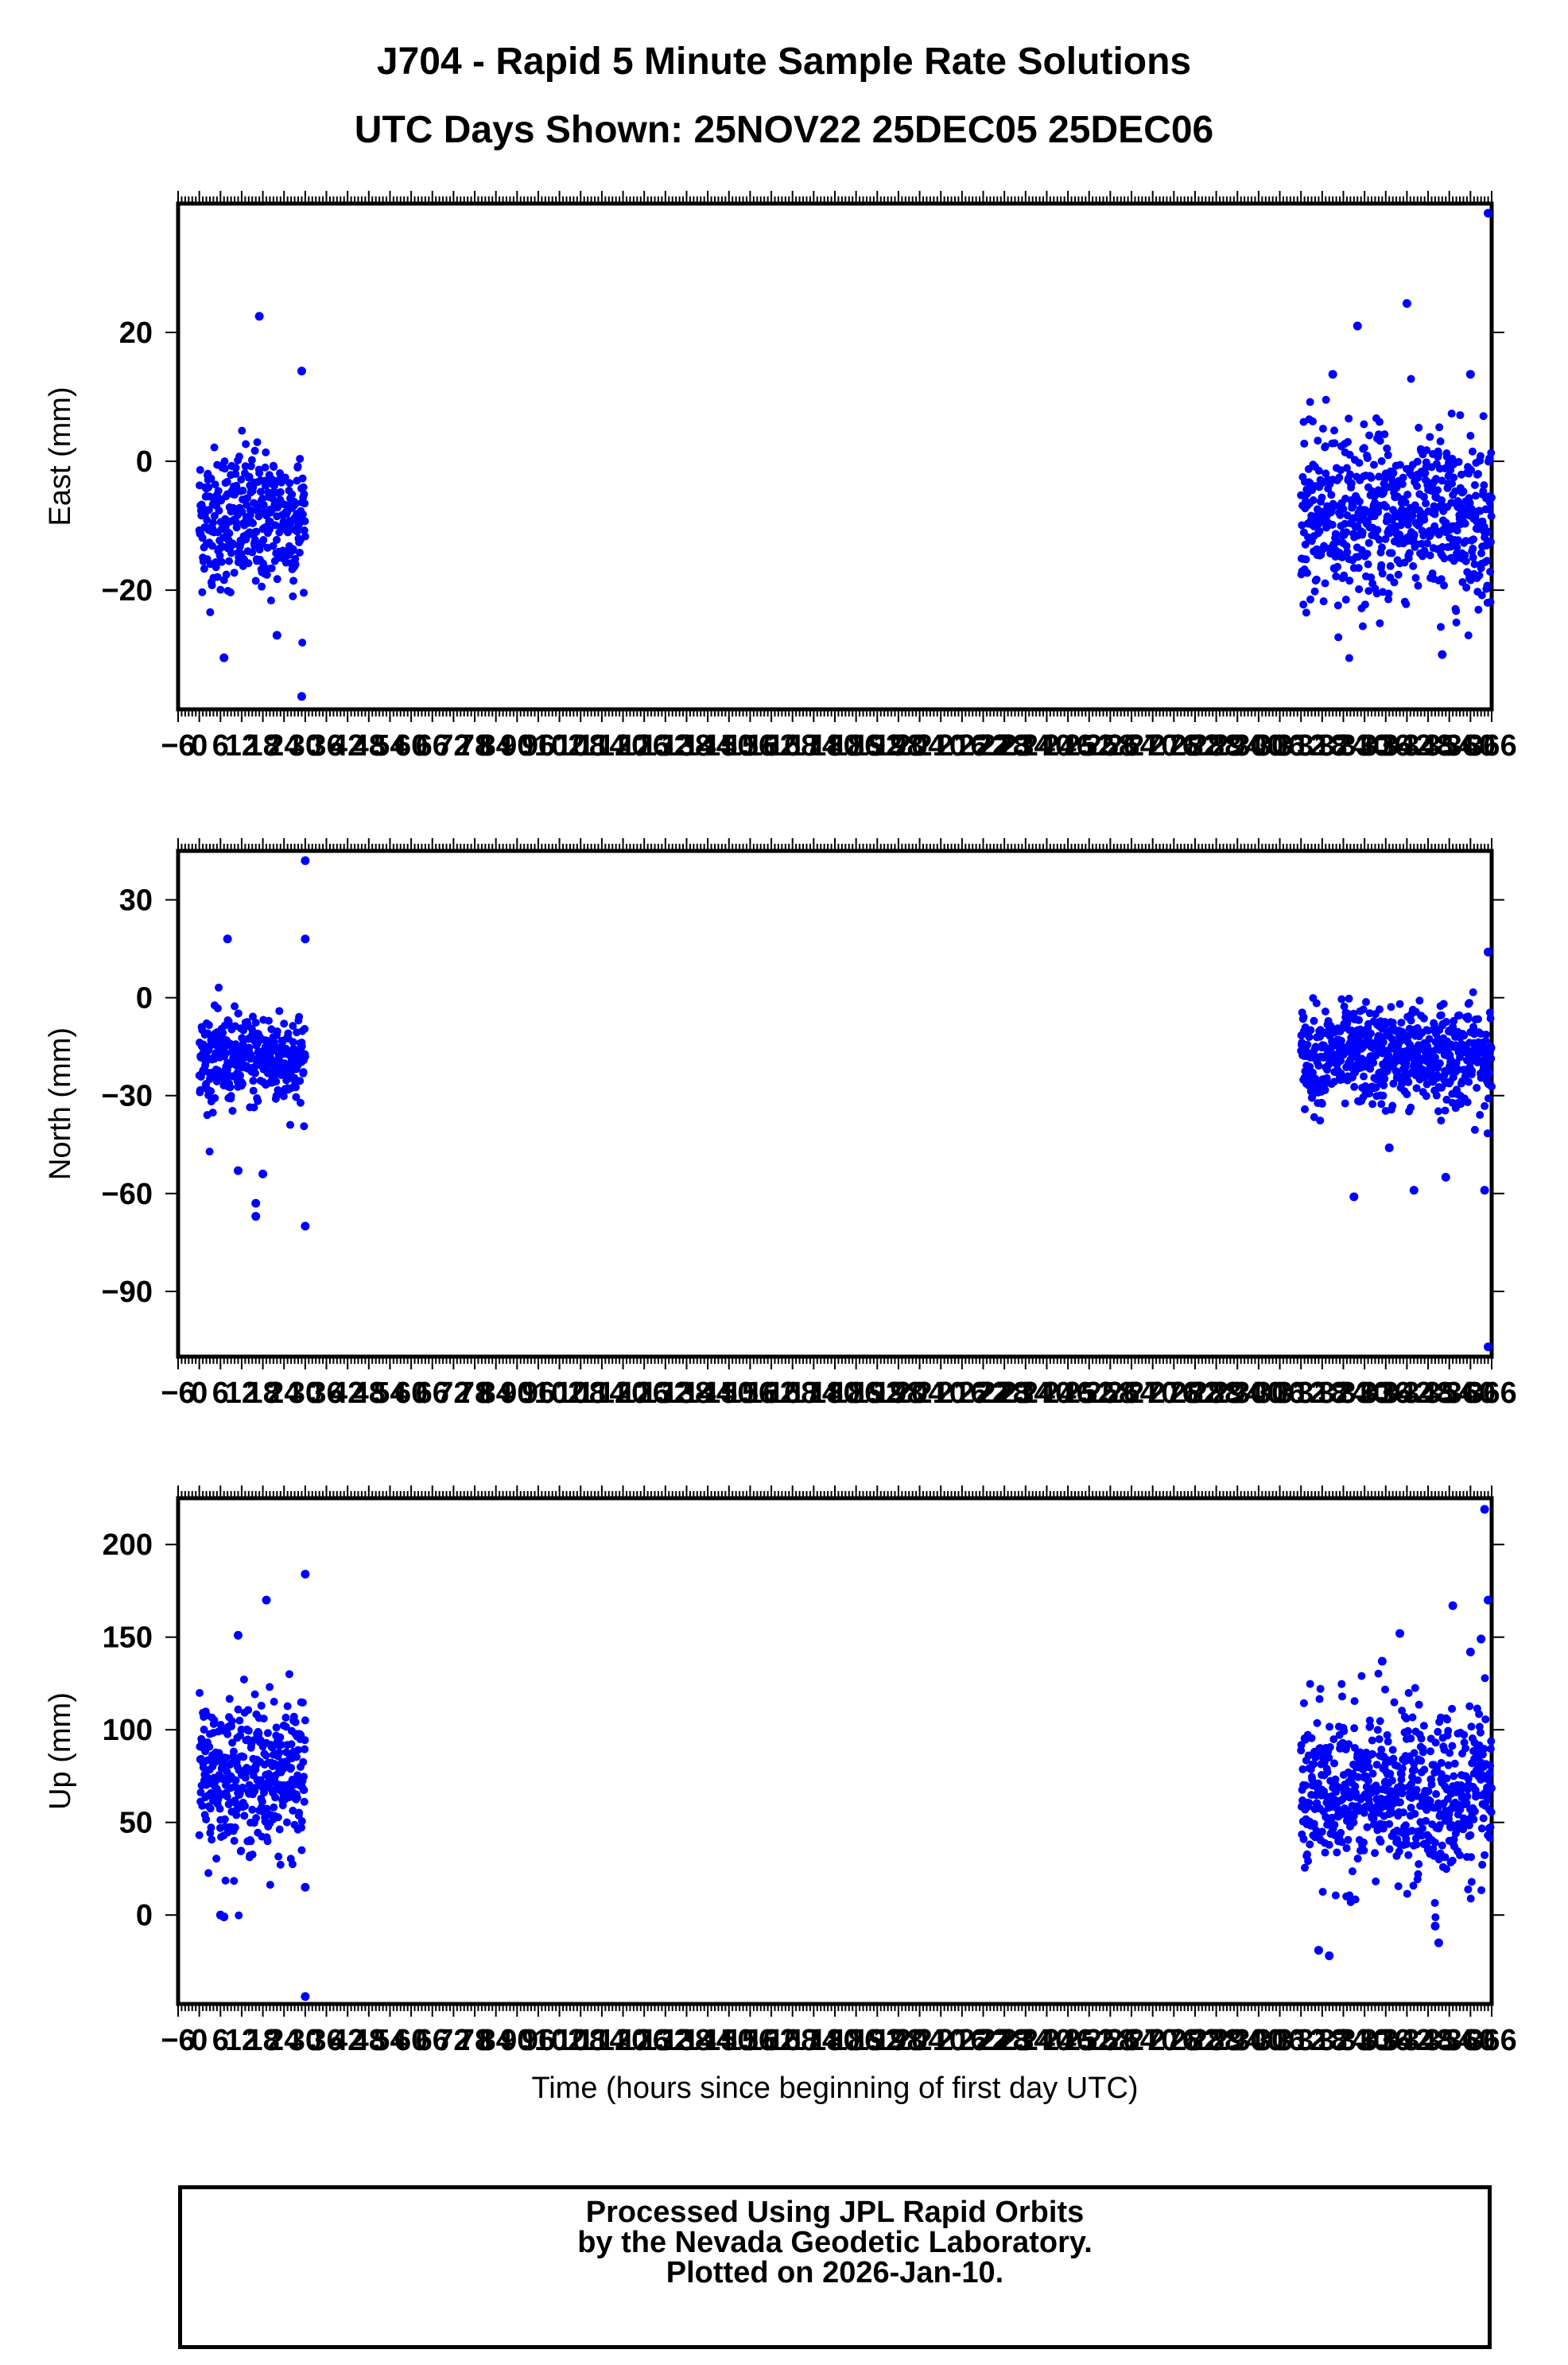 The height and width of the screenshot is (2365, 1568). What do you see at coordinates (127, 1194) in the screenshot?
I see `north-y-tick-label: −60` at bounding box center [127, 1194].